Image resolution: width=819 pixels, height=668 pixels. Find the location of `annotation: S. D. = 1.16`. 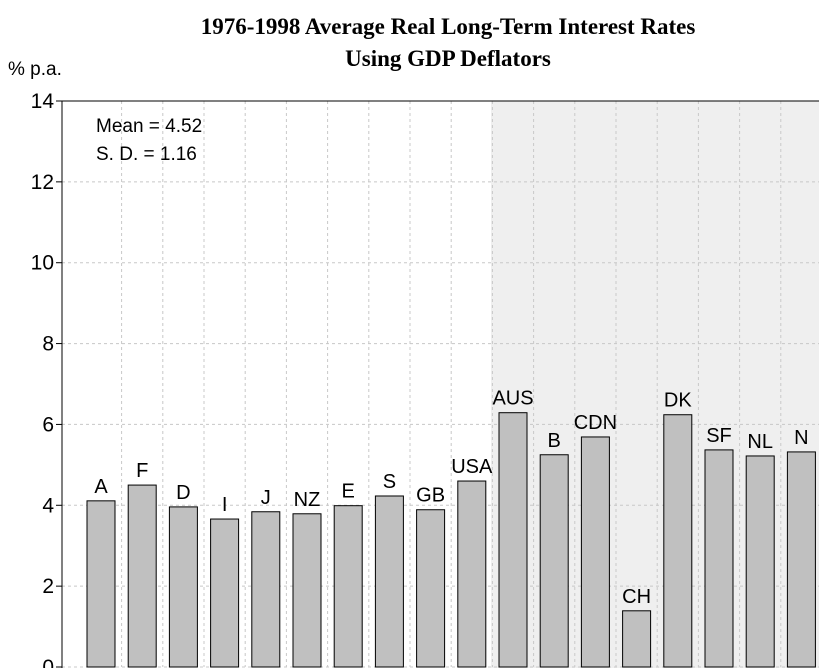

annotation: S. D. = 1.16 is located at coordinates (146, 154).